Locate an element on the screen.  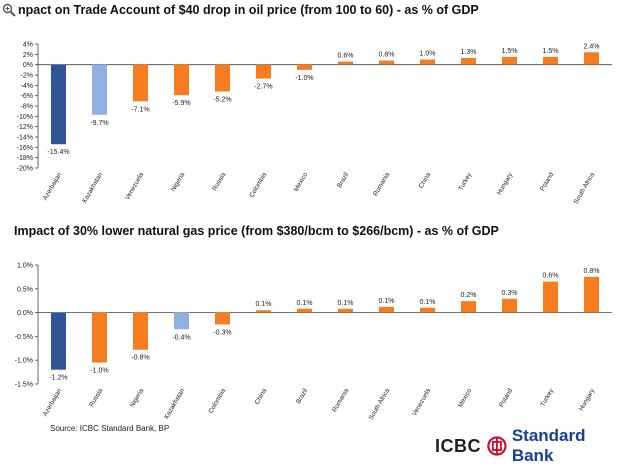
y-tick-label: -0.5% is located at coordinates (24, 337).